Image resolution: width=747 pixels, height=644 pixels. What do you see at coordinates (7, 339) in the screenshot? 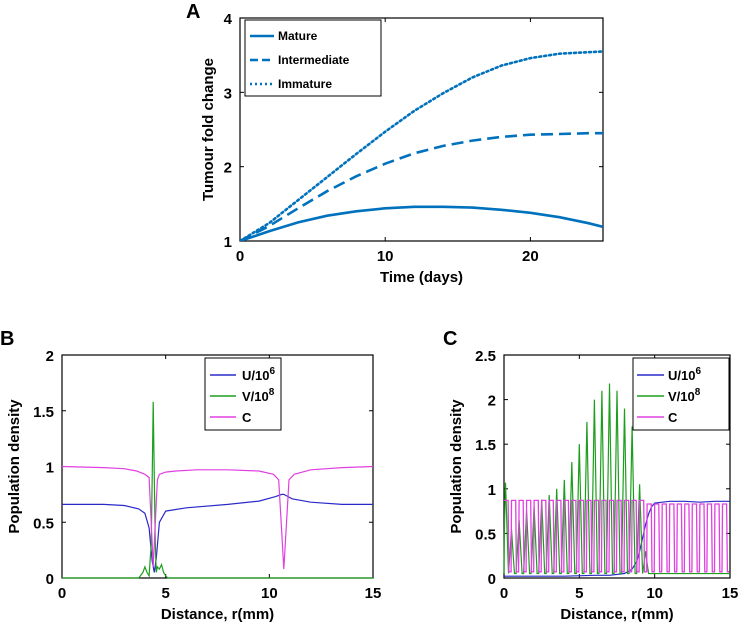
I see `panel-letter: B` at bounding box center [7, 339].